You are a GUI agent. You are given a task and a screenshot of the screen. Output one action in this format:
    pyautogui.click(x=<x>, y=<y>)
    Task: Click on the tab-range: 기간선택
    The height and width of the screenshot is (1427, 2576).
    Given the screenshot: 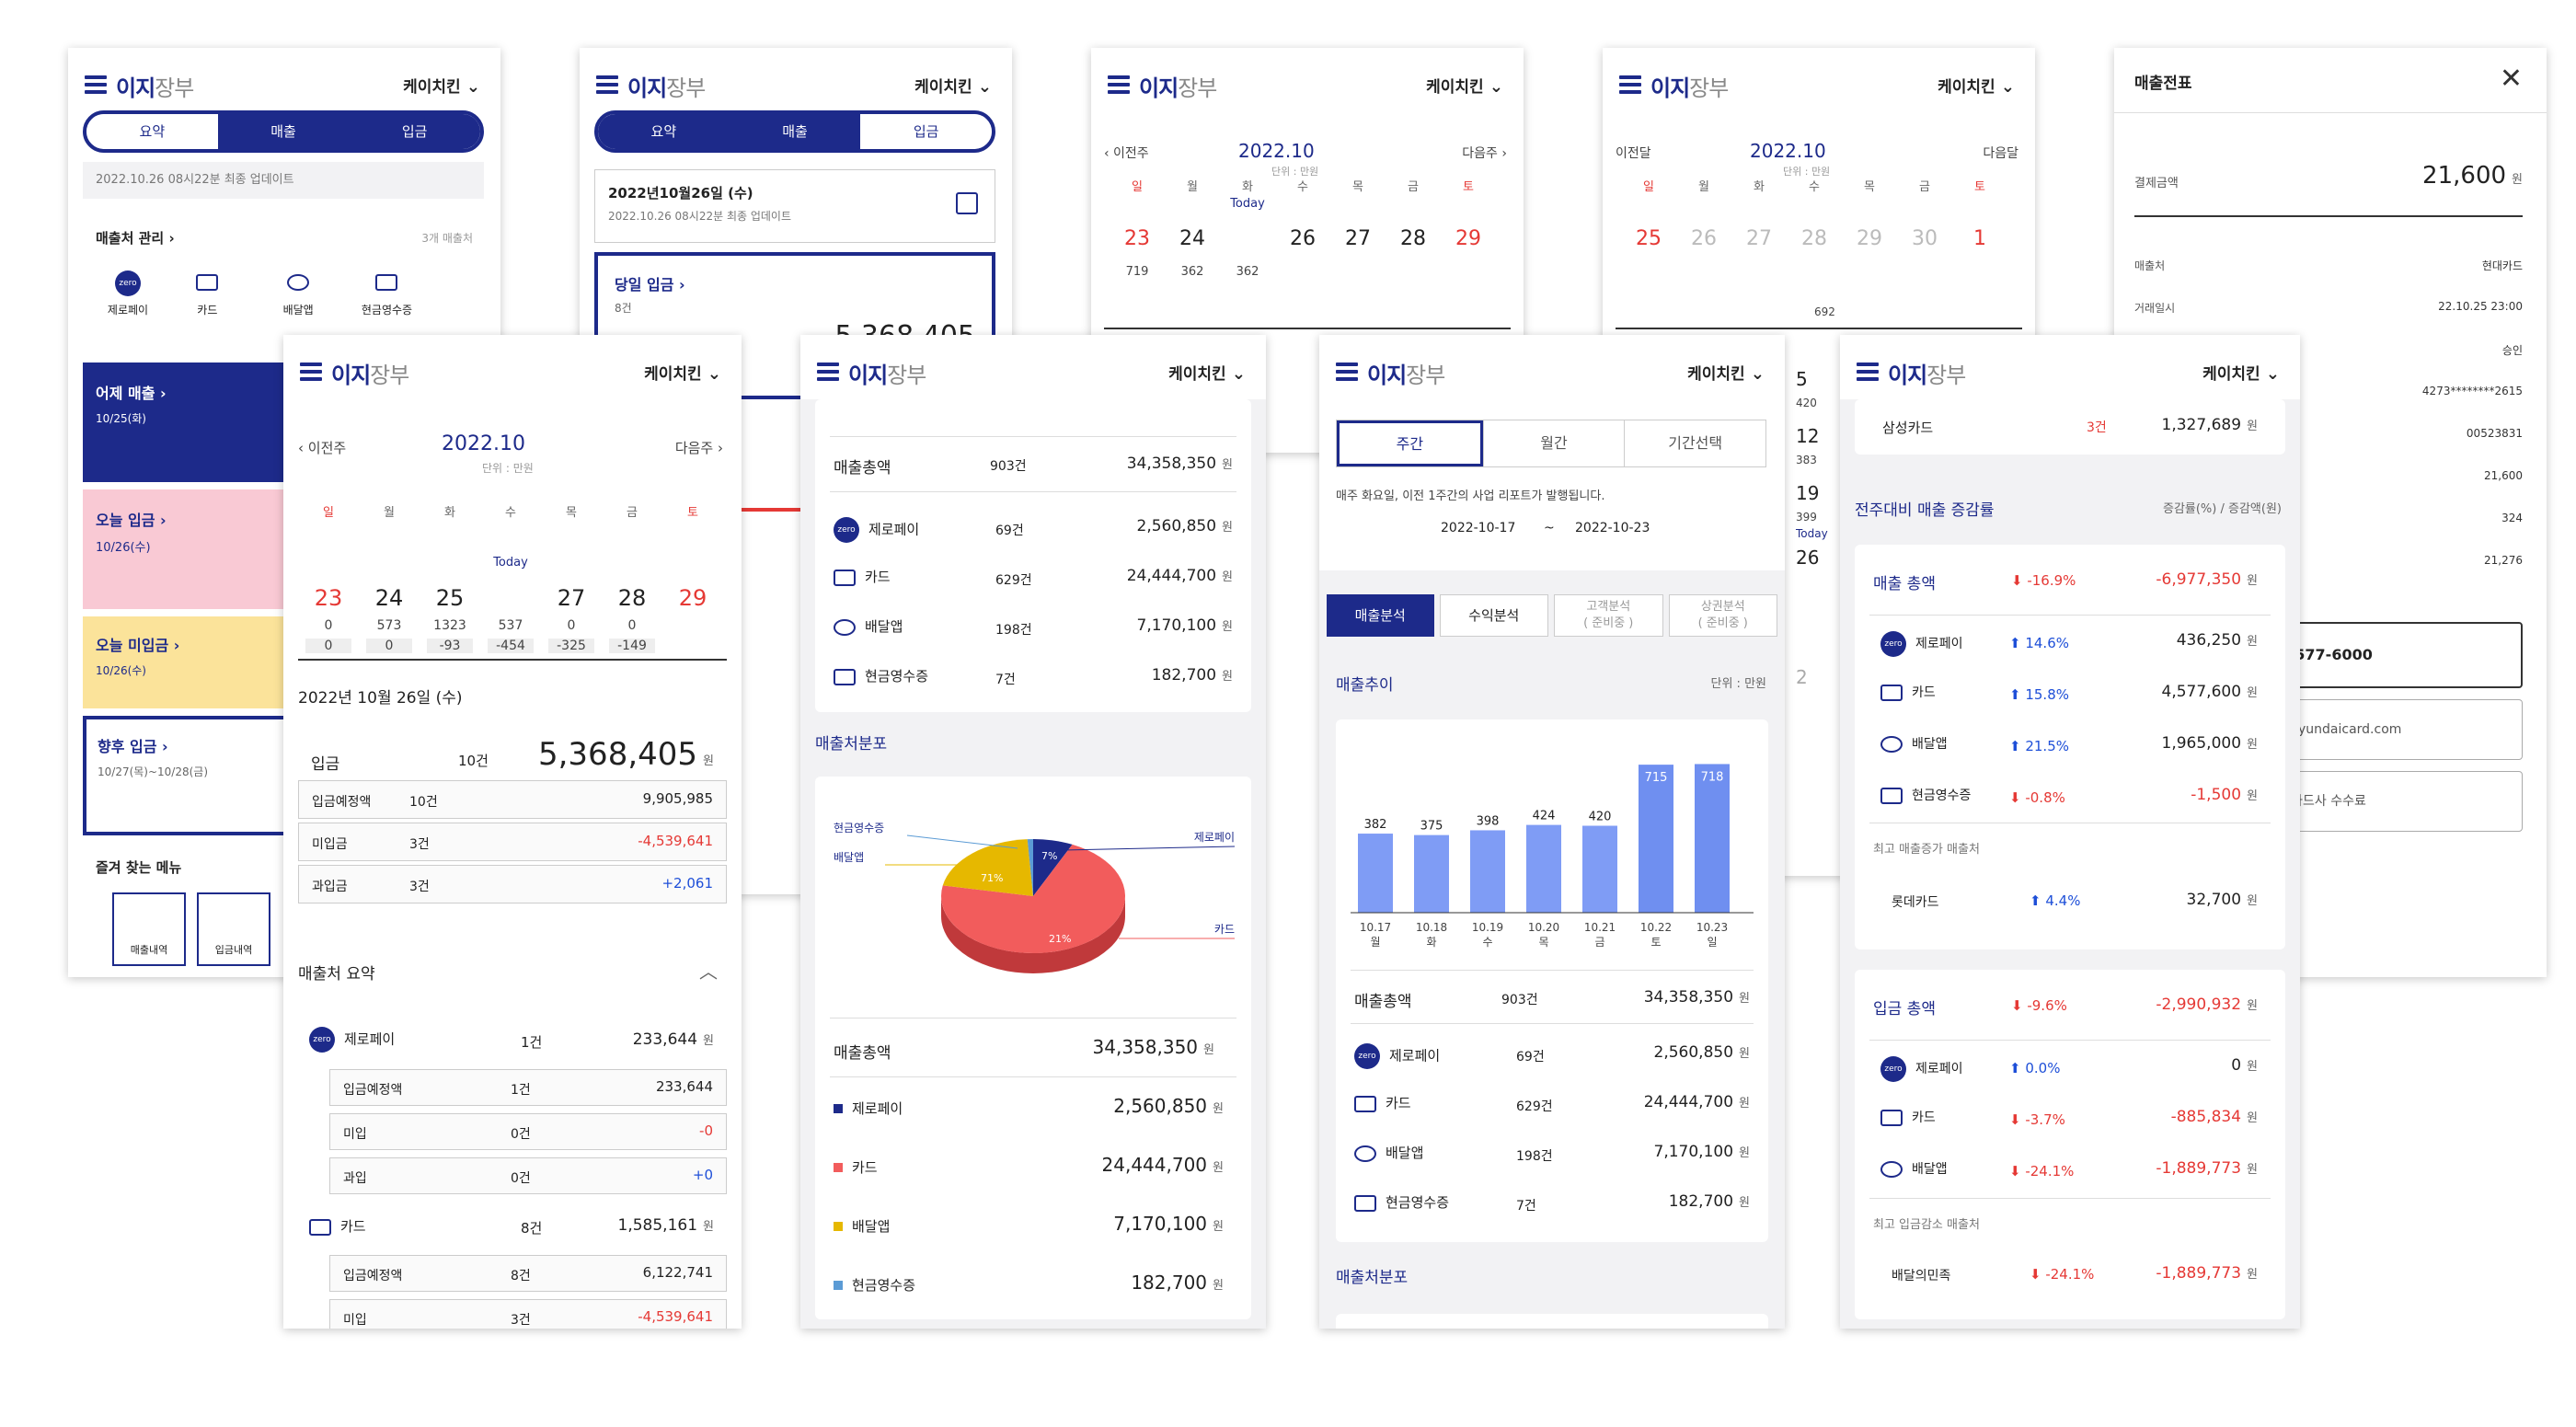 What is the action you would take?
    pyautogui.click(x=1694, y=443)
    